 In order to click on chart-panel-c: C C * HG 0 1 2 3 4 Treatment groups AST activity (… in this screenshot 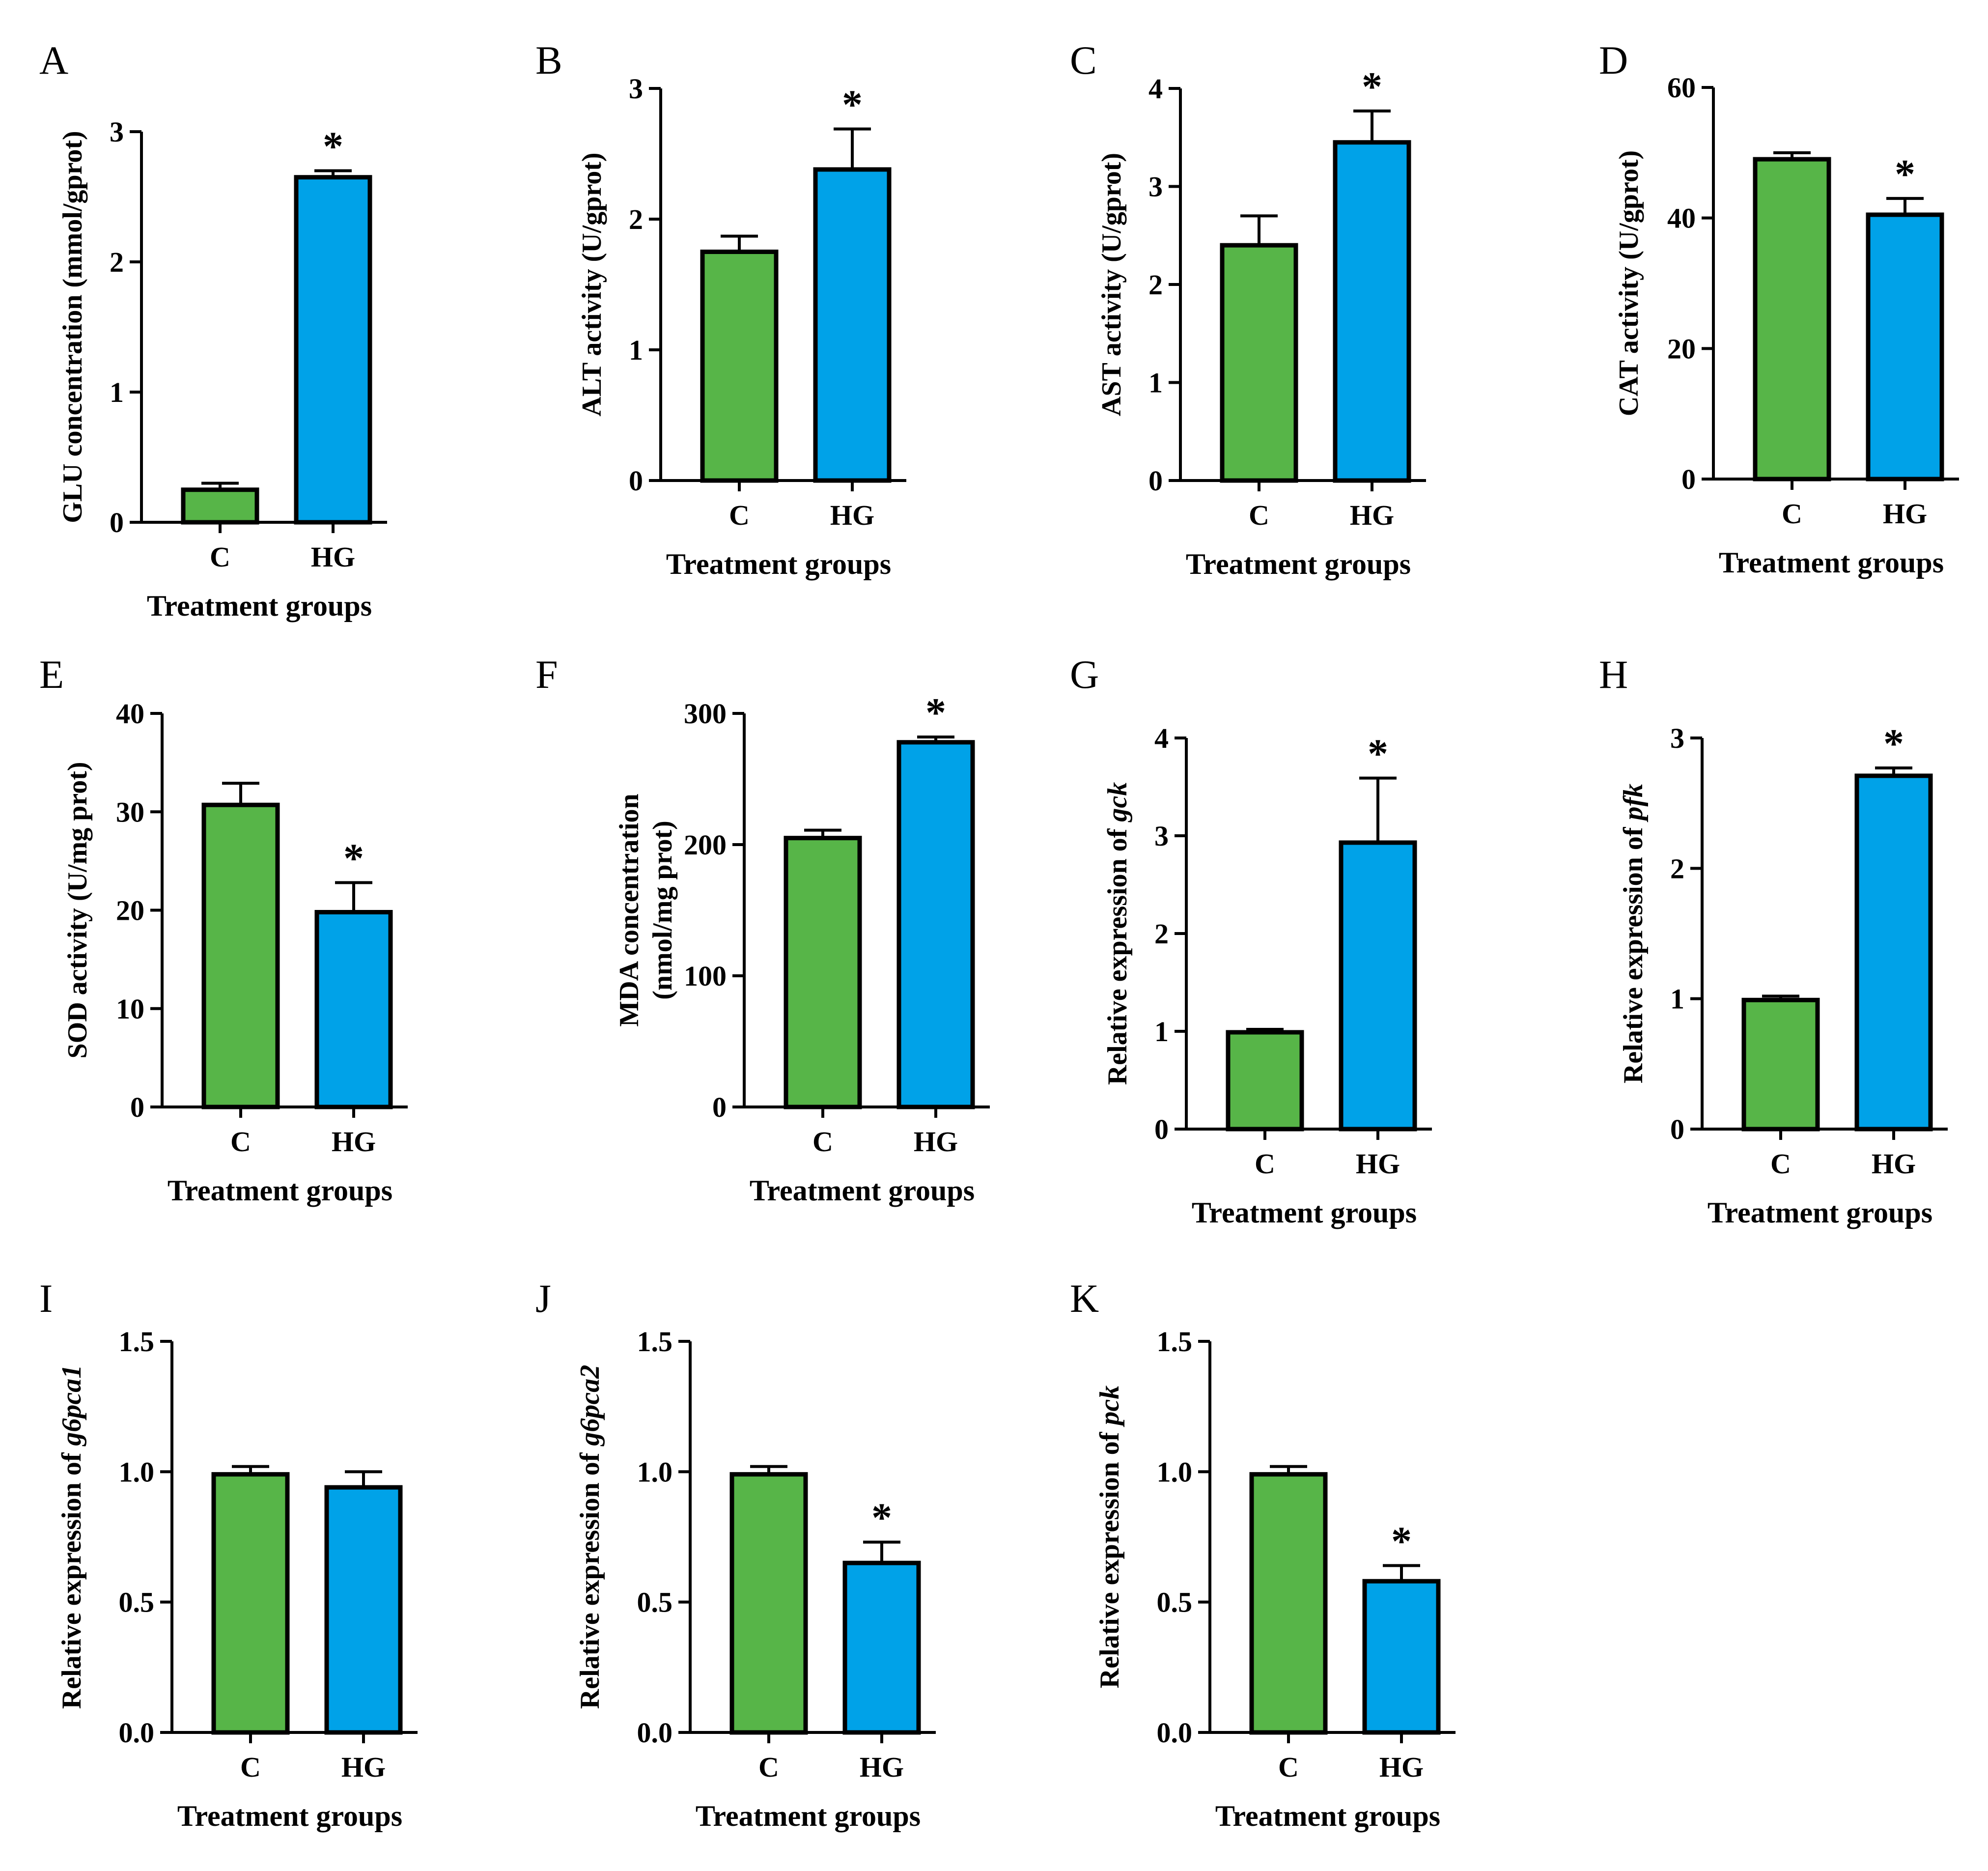, I will do `click(1248, 309)`.